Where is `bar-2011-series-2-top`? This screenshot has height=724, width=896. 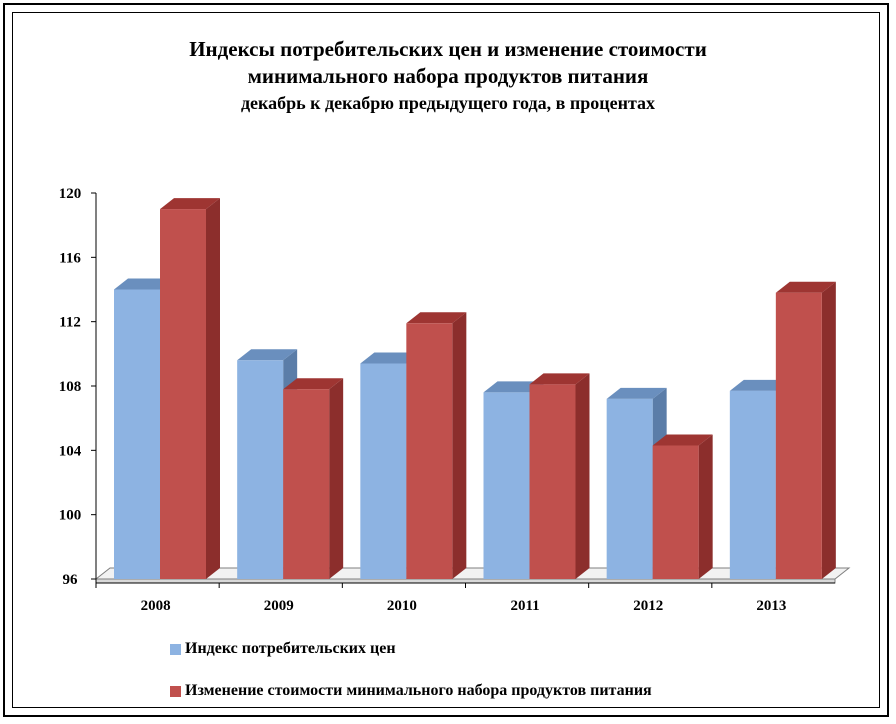 bar-2011-series-2-top is located at coordinates (559, 379).